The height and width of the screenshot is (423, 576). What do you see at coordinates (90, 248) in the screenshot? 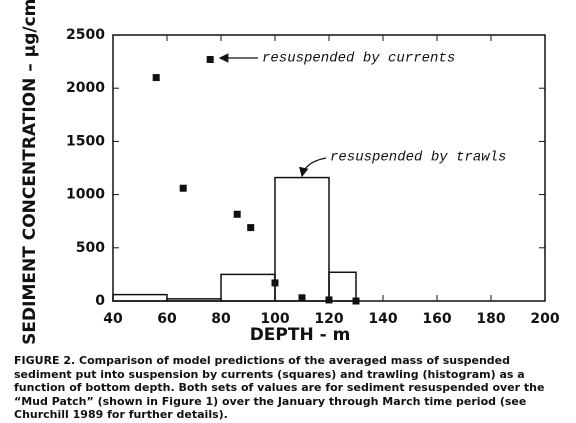
I see `y-tick-label: 500` at bounding box center [90, 248].